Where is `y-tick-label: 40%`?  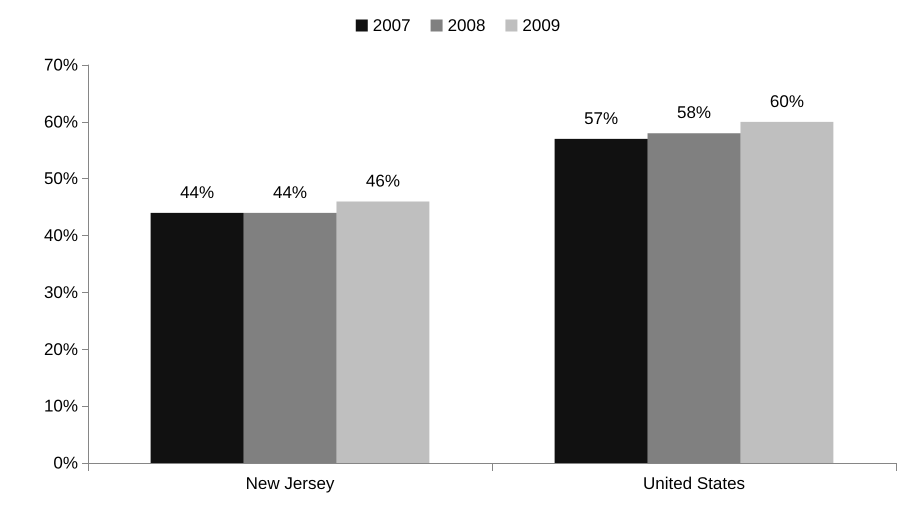
y-tick-label: 40% is located at coordinates (61, 236).